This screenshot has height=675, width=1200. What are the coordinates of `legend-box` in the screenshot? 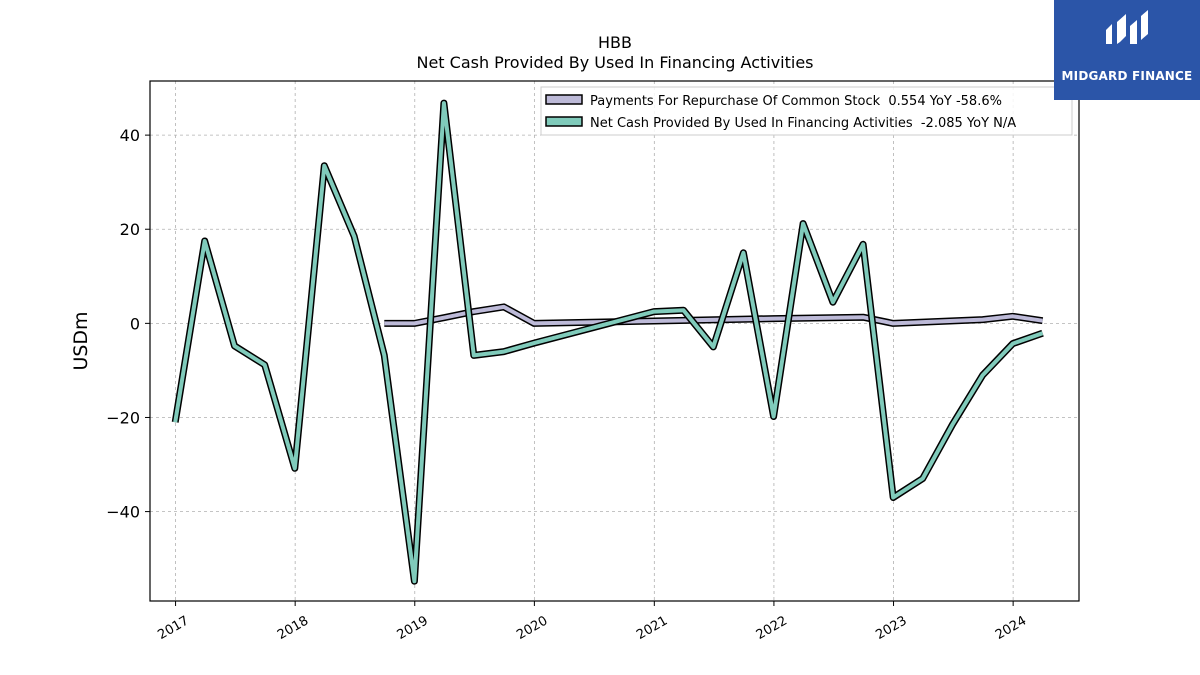 It's located at (806, 111).